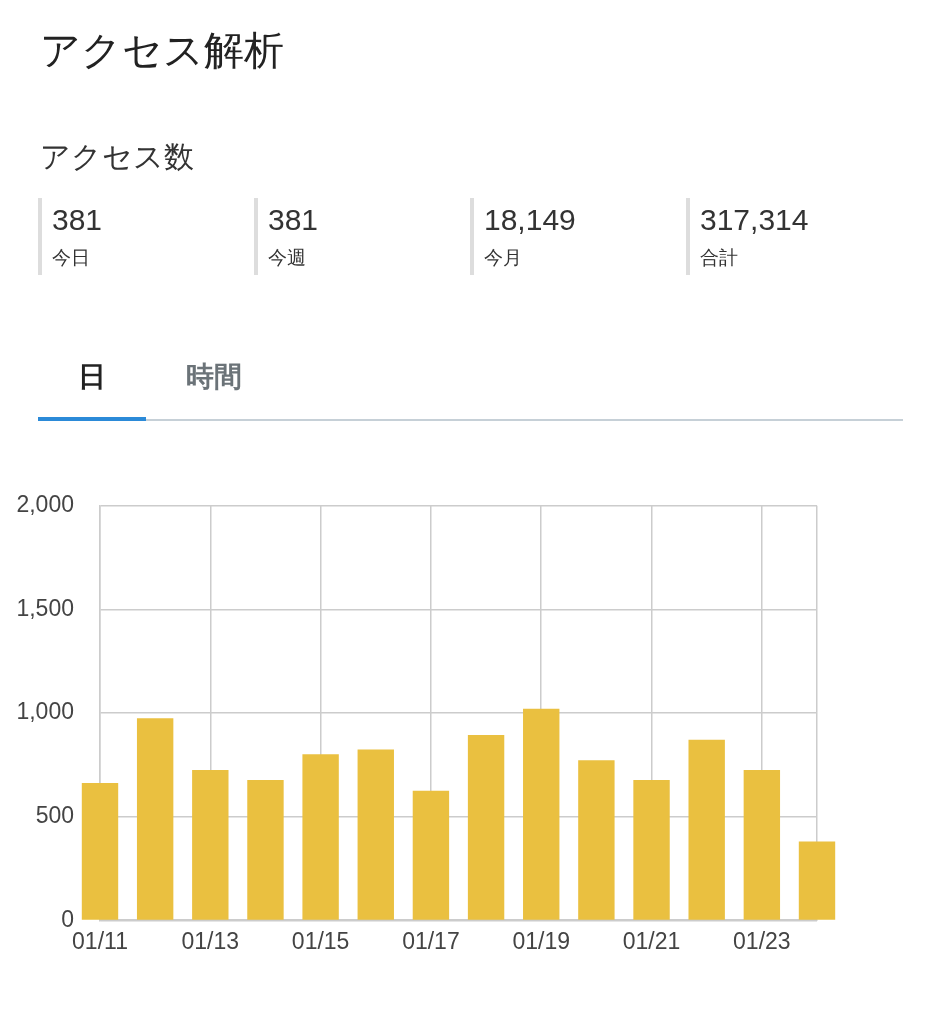 The image size is (942, 1024). I want to click on text: 日, so click(92, 376).